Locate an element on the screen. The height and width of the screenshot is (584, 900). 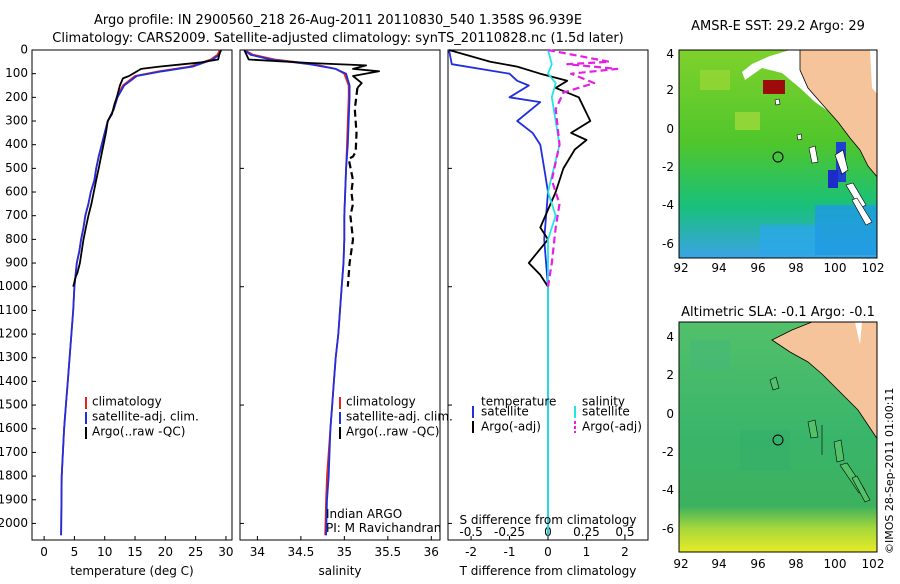
y-tick-label: 500 is located at coordinates (16, 168).